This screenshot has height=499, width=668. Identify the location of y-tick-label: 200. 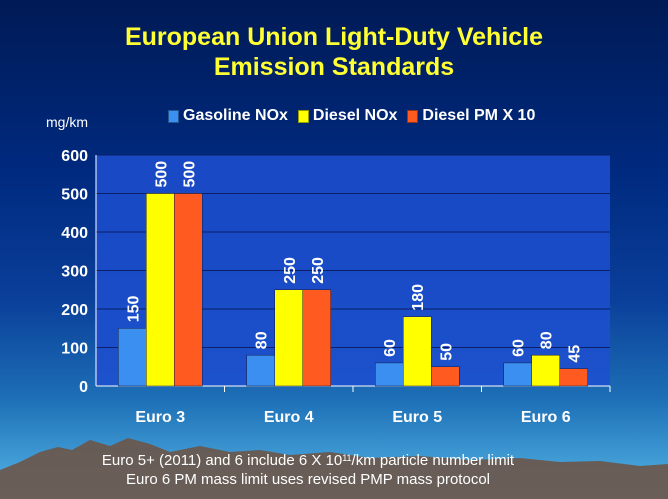
(74, 310).